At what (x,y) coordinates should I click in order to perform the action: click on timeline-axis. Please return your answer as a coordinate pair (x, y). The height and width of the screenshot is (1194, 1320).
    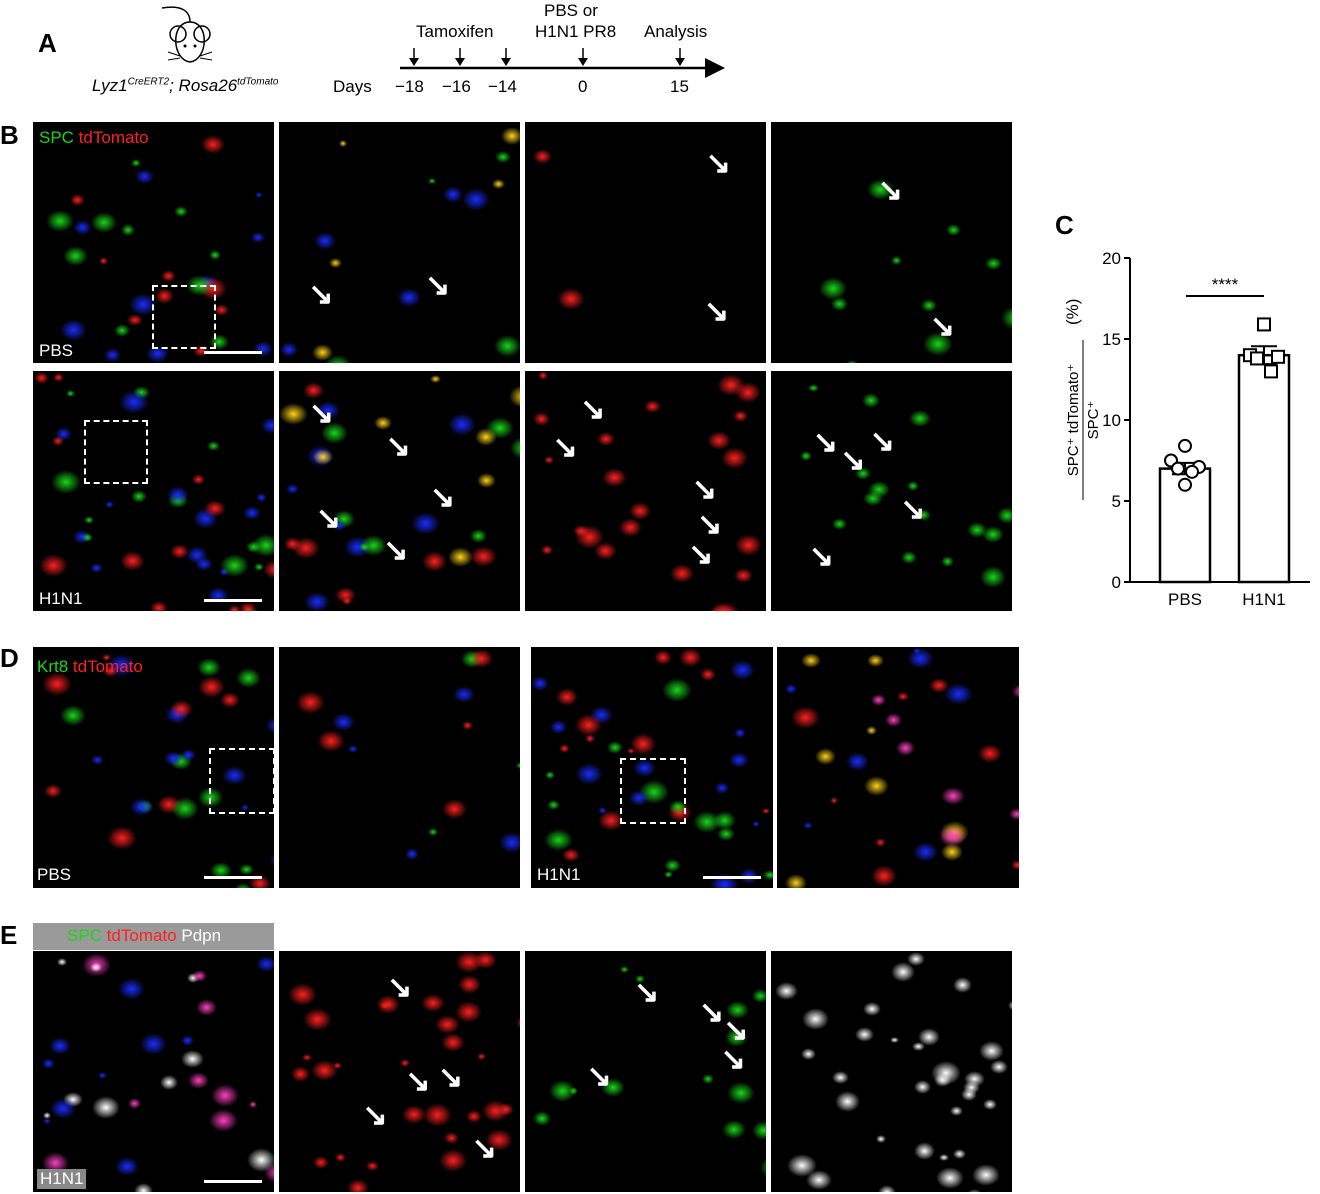
    Looking at the image, I should click on (562, 63).